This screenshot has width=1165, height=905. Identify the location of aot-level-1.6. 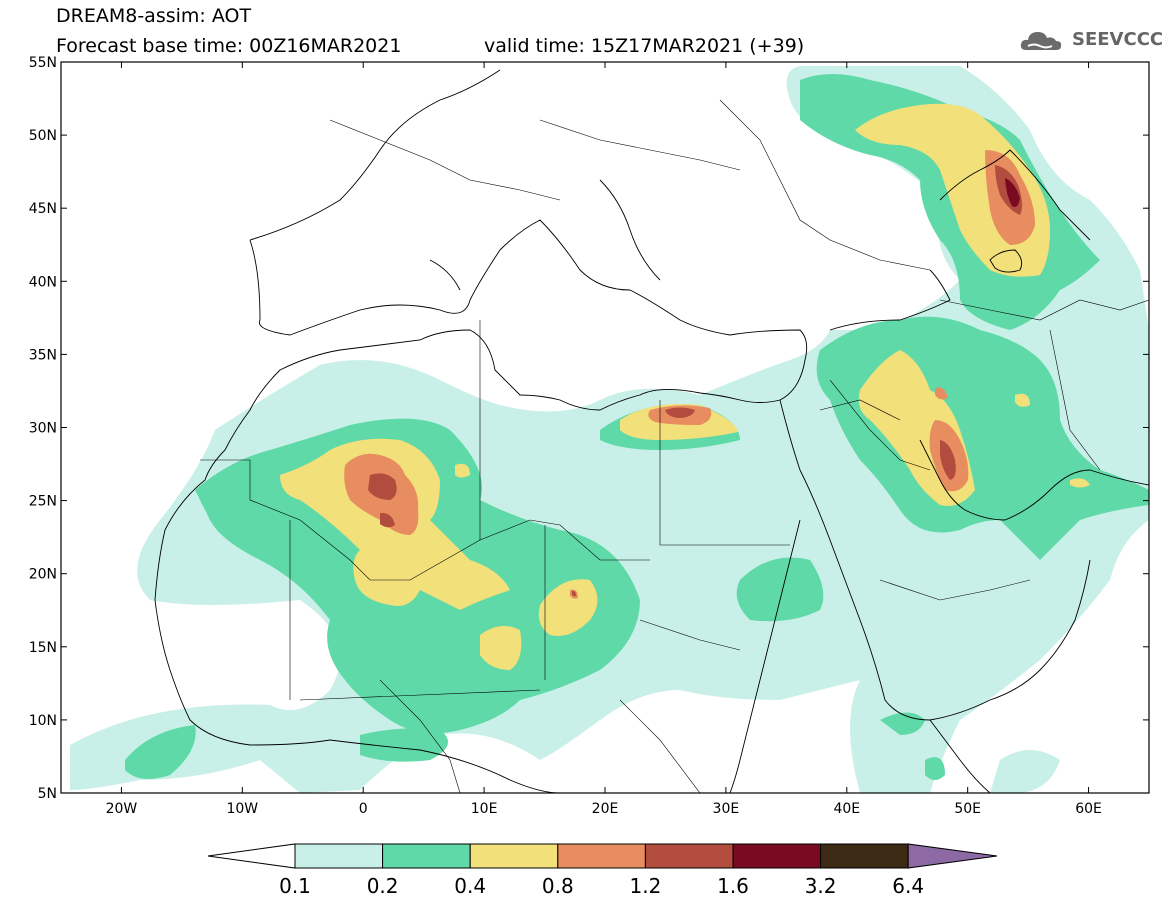
(1012, 192).